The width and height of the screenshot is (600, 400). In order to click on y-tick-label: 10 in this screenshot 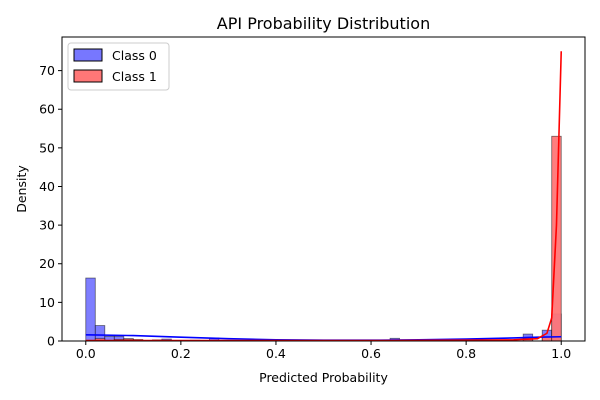, I will do `click(47, 302)`.